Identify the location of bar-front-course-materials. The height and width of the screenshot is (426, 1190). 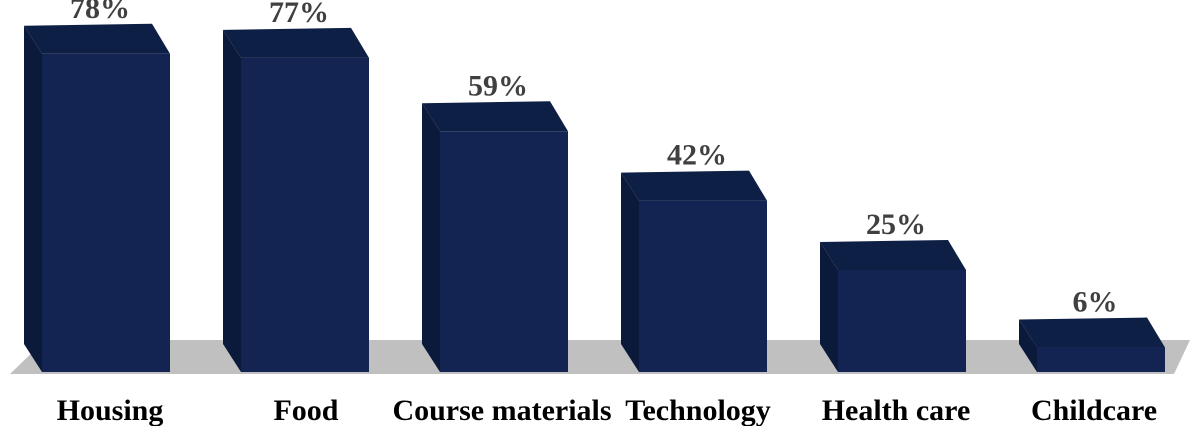
(504, 251).